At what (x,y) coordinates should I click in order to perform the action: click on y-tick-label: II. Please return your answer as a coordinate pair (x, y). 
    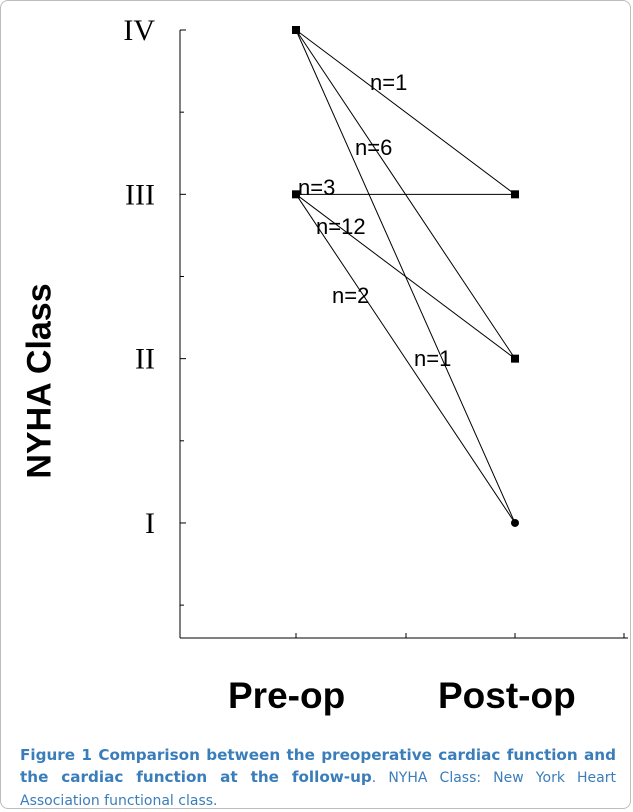
    Looking at the image, I should click on (145, 359).